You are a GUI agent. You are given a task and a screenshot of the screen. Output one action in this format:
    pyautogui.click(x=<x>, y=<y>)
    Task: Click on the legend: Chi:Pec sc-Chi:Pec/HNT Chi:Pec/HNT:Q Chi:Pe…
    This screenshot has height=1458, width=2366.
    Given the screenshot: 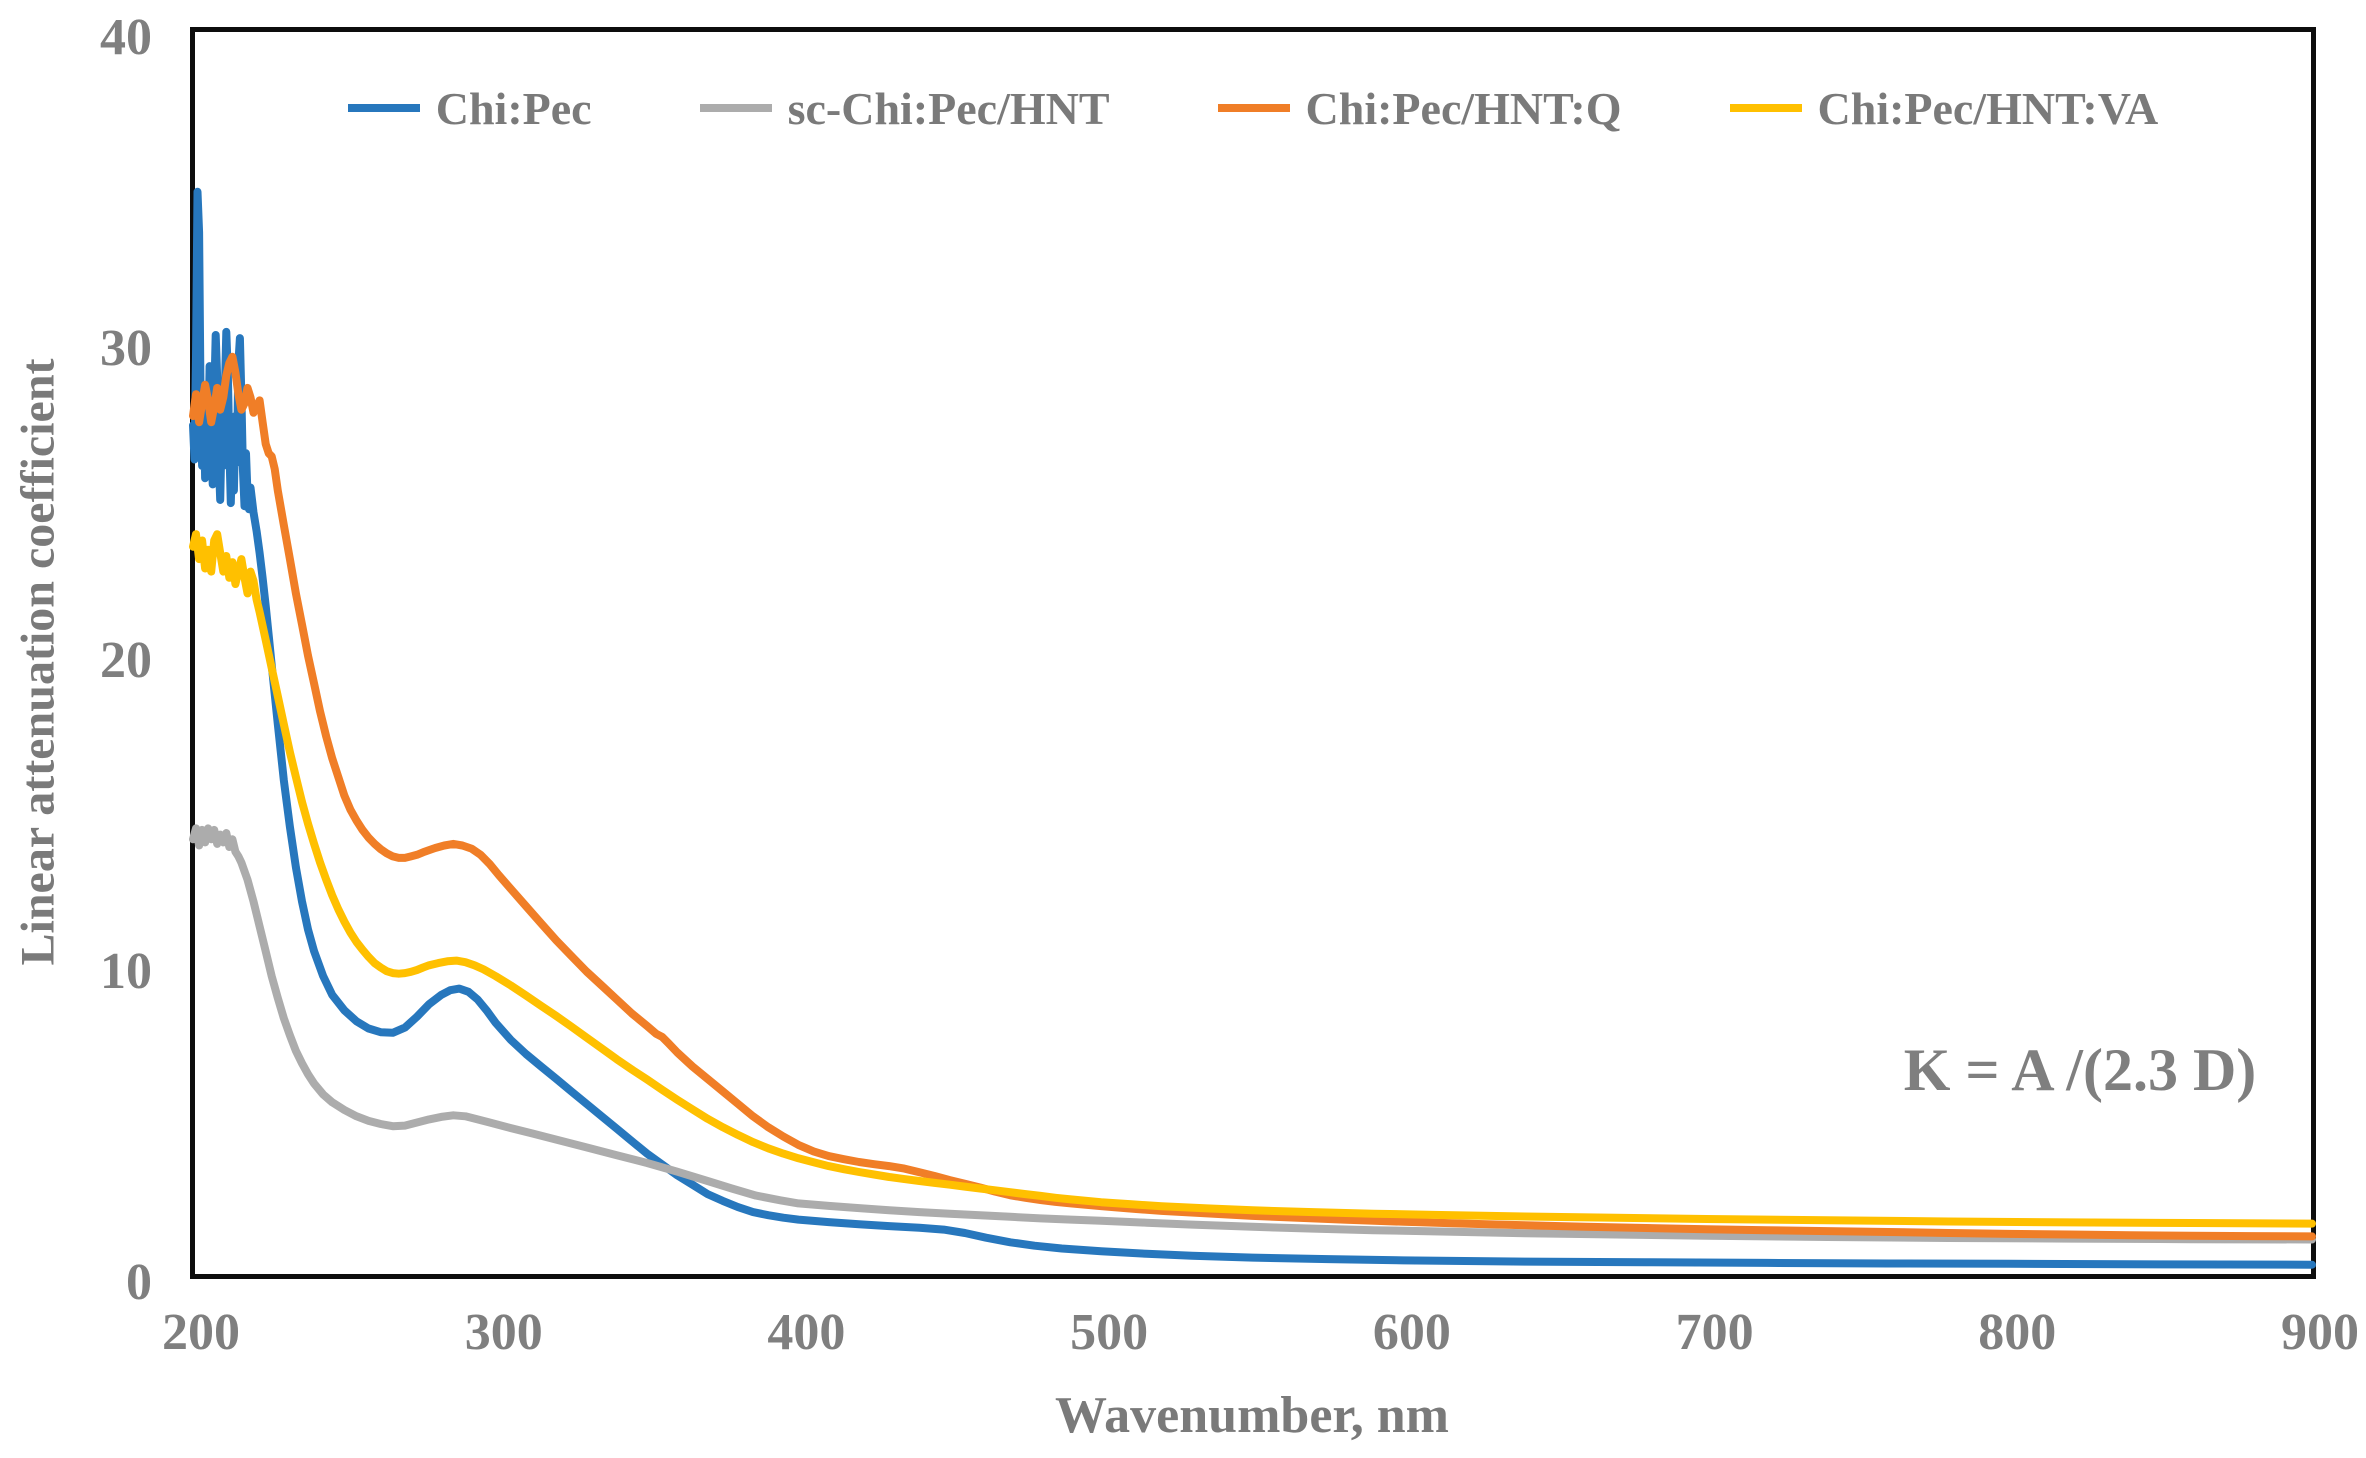 What is the action you would take?
    pyautogui.click(x=1253, y=108)
    